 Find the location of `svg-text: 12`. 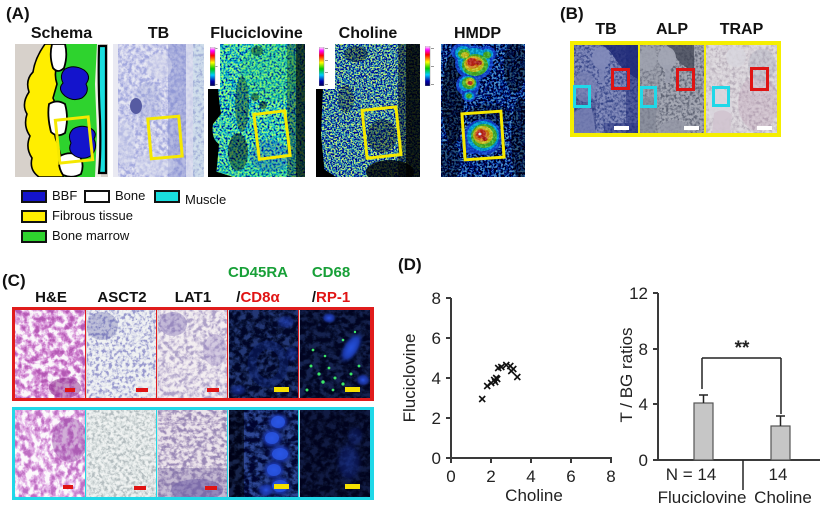

svg-text: 12 is located at coordinates (638, 293).